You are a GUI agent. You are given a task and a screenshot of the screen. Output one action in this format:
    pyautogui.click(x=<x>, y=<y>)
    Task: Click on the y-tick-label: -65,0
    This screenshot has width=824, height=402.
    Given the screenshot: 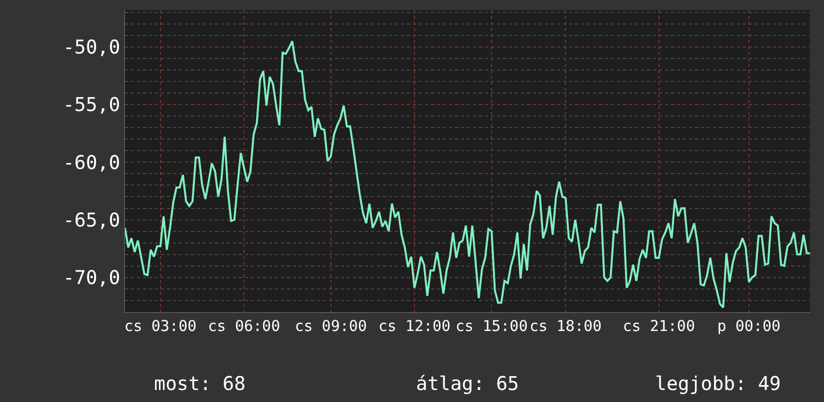 What is the action you would take?
    pyautogui.click(x=91, y=220)
    